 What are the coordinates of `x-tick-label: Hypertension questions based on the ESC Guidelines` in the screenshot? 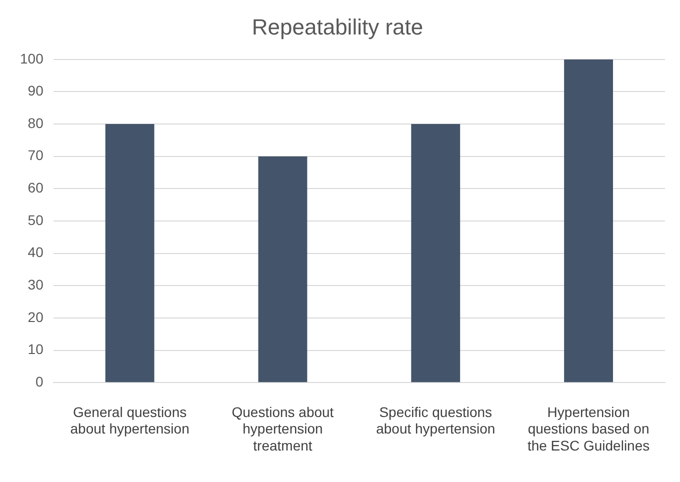 It's located at (588, 429).